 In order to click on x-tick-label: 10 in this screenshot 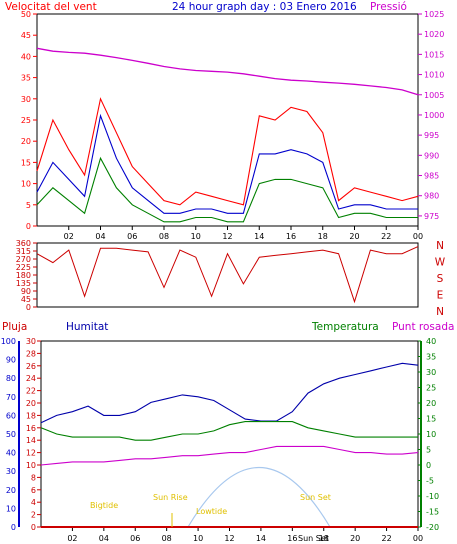, I will do `click(198, 538)`.